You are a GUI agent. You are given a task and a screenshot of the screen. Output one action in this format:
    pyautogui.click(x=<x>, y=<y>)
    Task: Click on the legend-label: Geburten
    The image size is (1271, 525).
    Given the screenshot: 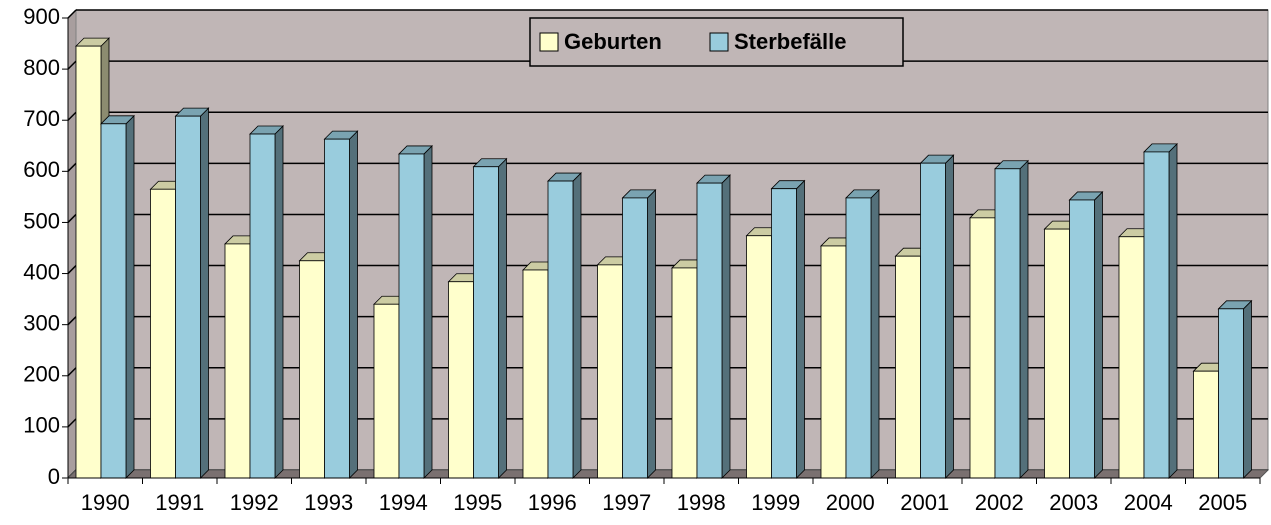 What is the action you would take?
    pyautogui.click(x=613, y=41)
    